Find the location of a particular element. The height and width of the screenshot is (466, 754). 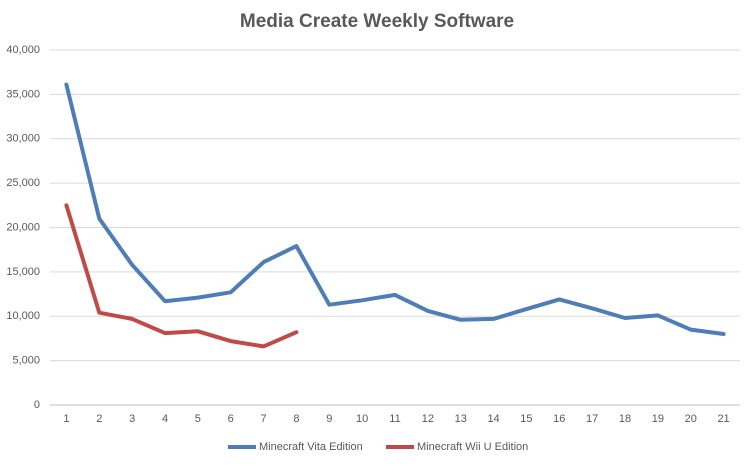

x-tick-label: 12 is located at coordinates (428, 419).